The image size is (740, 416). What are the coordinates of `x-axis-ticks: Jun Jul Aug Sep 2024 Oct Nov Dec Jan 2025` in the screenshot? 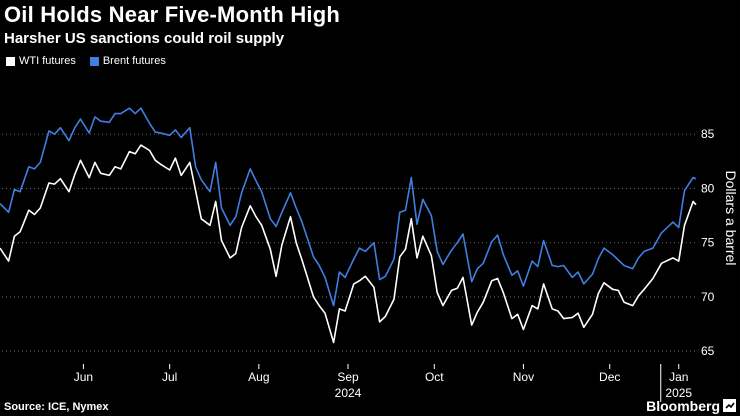 It's located at (383, 383).